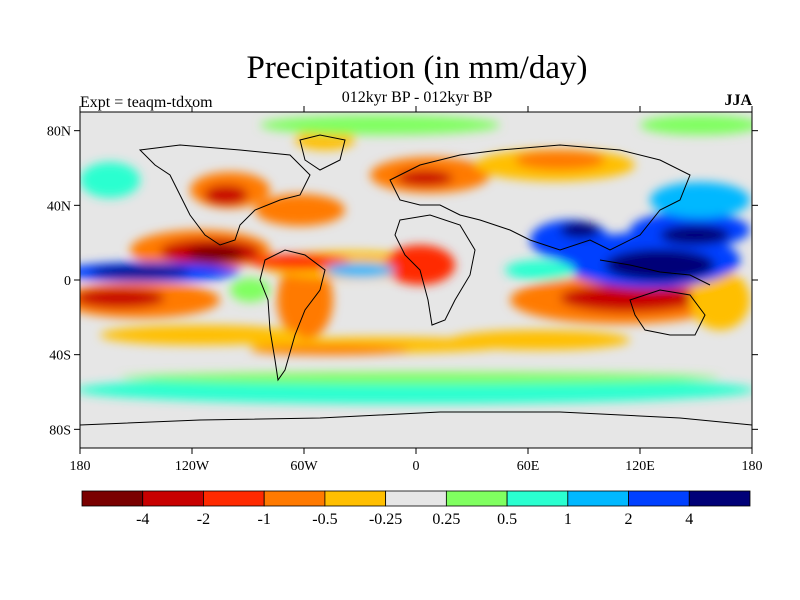 Image resolution: width=800 pixels, height=600 pixels. What do you see at coordinates (417, 97) in the screenshot?
I see `map-subtitle: 012kyr BP - 012kyr BP` at bounding box center [417, 97].